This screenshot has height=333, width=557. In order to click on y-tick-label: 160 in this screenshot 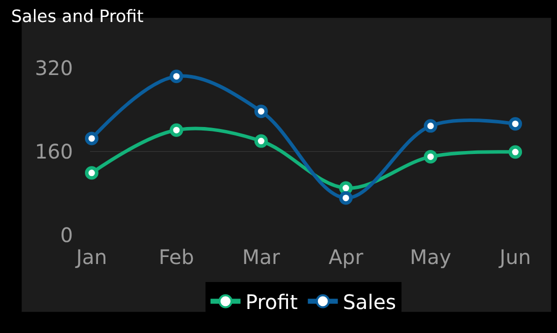, I will do `click(53, 152)`.